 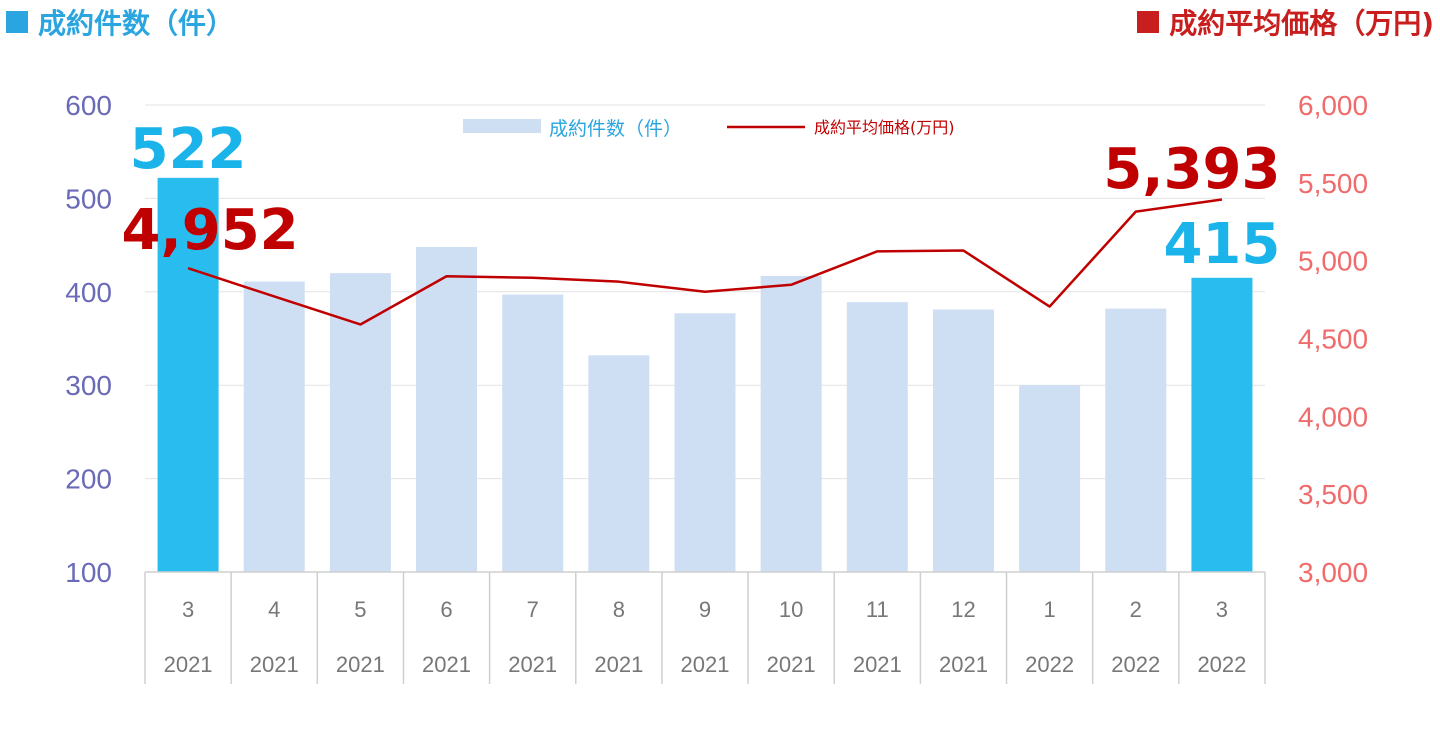 I want to click on left-tick-label: 400, so click(x=88, y=292).